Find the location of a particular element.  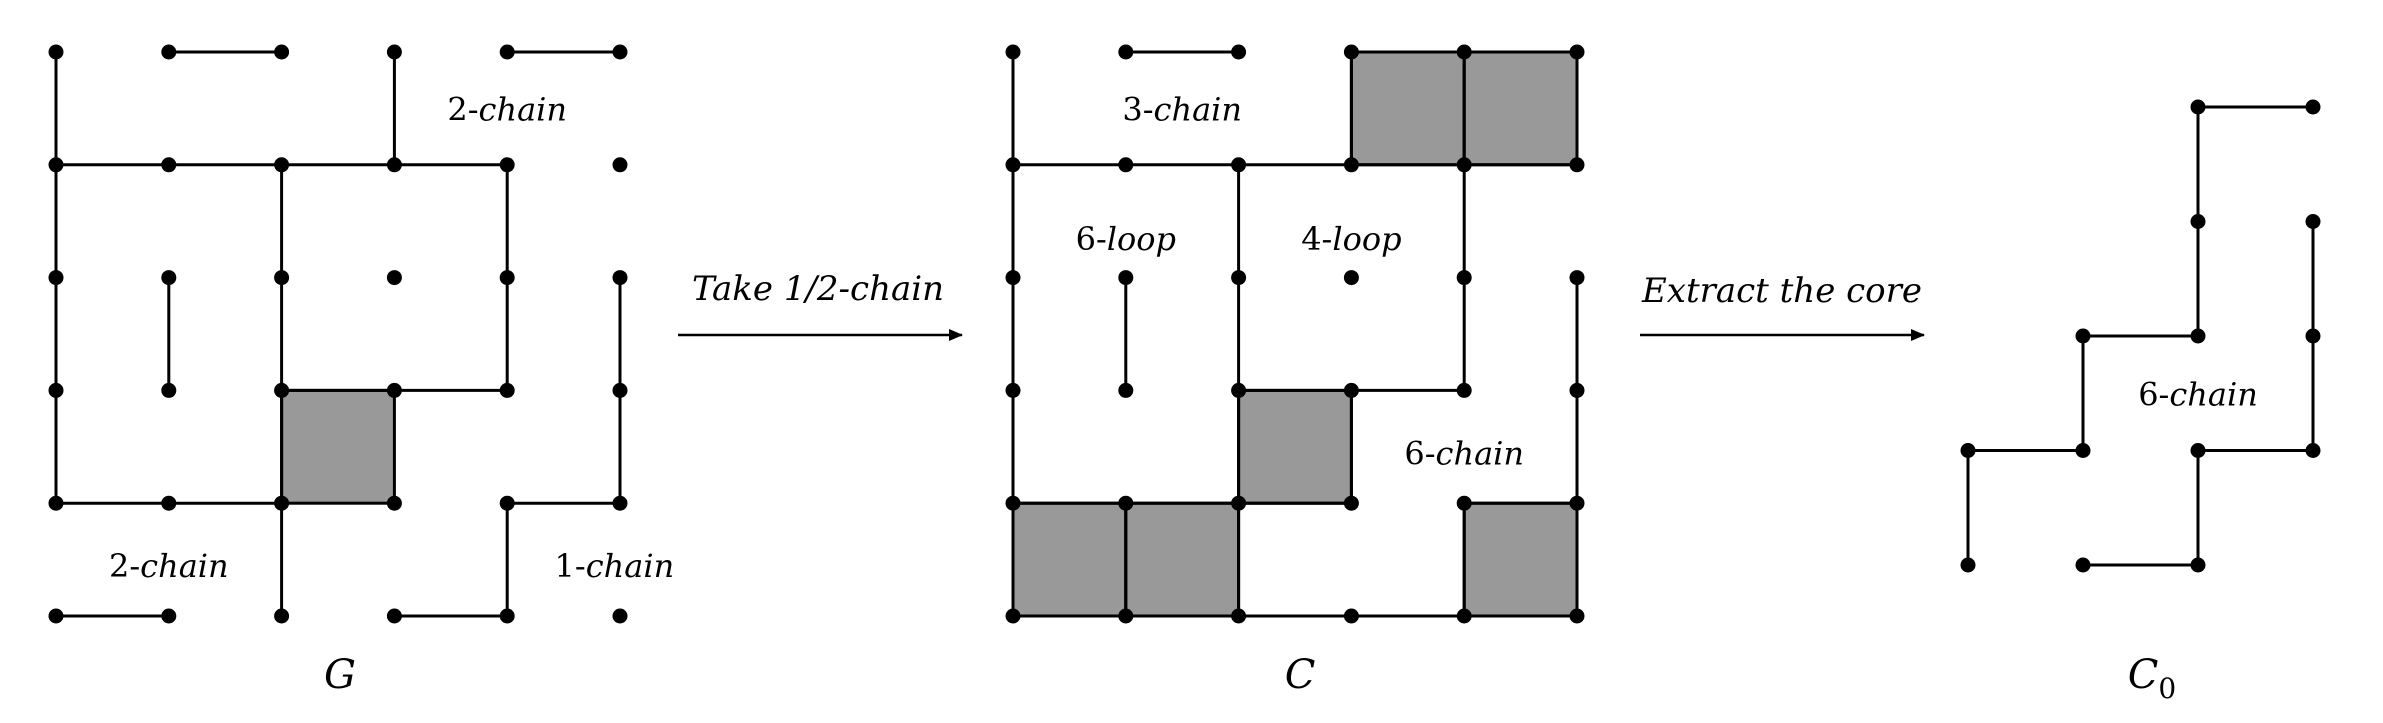

panel-g-title: G is located at coordinates (340, 675).